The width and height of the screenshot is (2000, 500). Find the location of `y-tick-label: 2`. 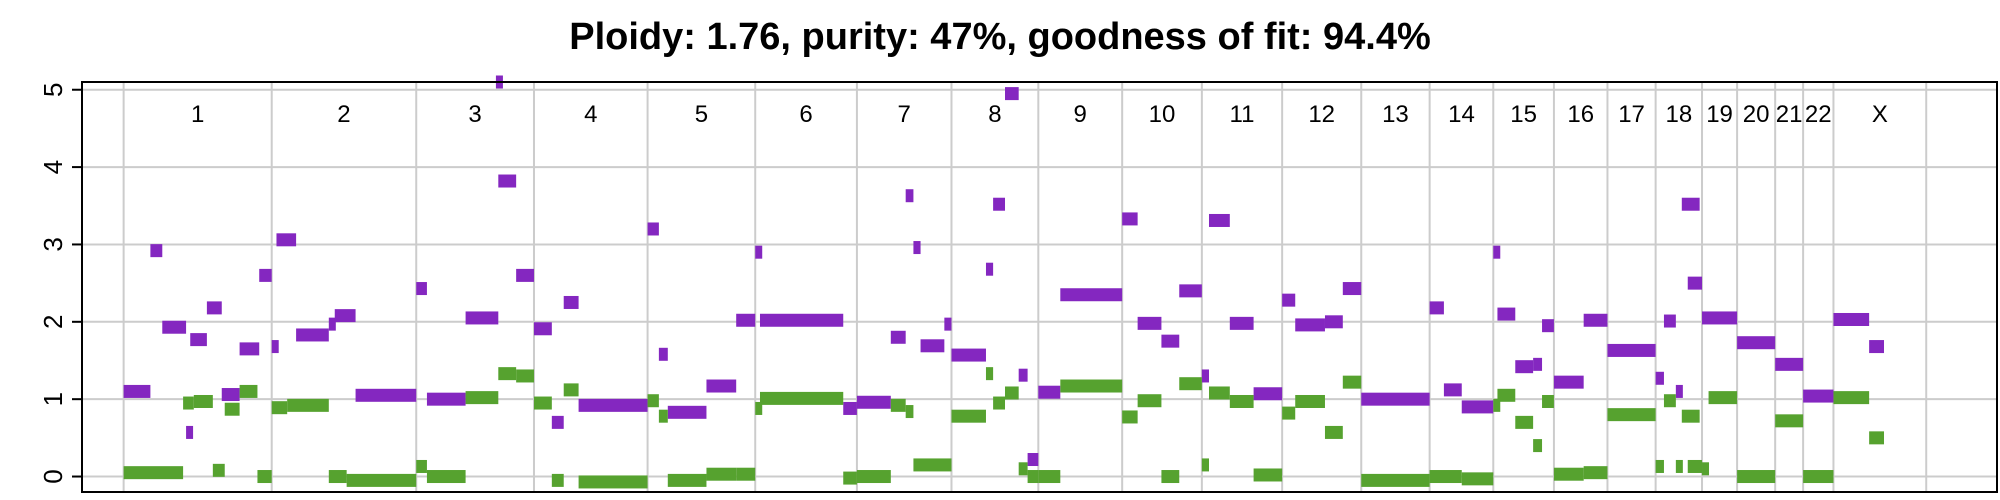

y-tick-label: 2 is located at coordinates (53, 322).